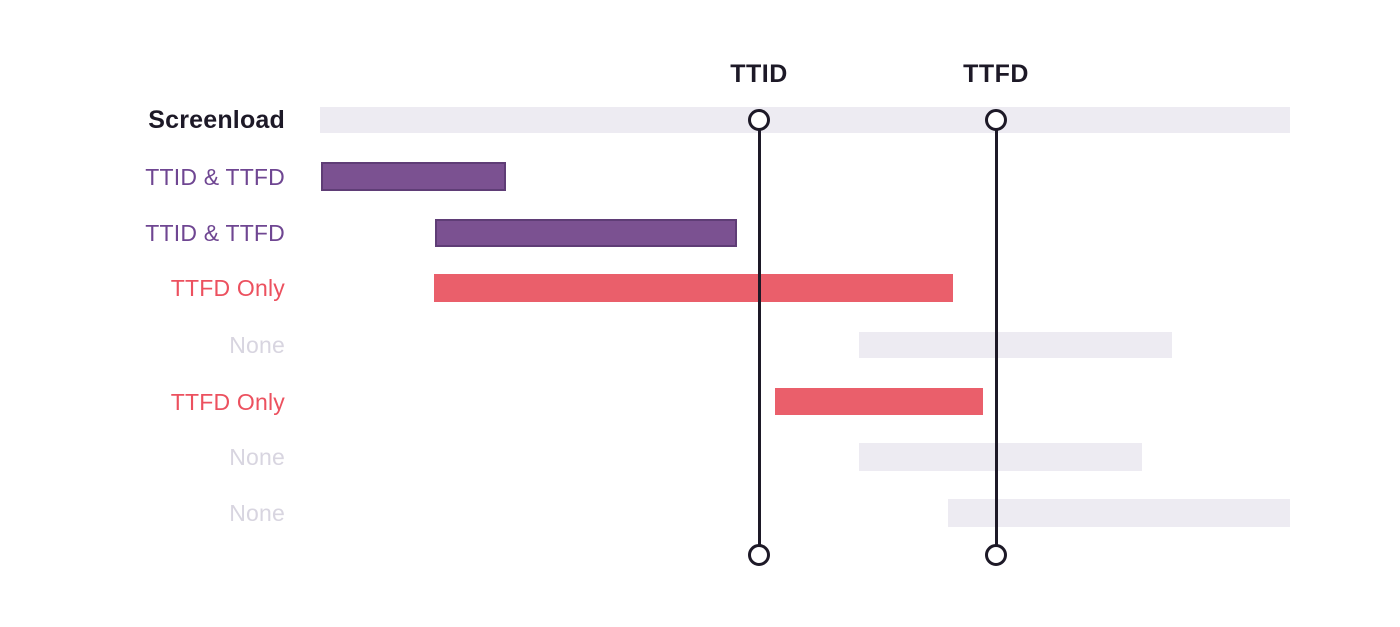 The image size is (1400, 627). Describe the element at coordinates (758, 119) in the screenshot. I see `marker-circle-top-ttid` at that location.